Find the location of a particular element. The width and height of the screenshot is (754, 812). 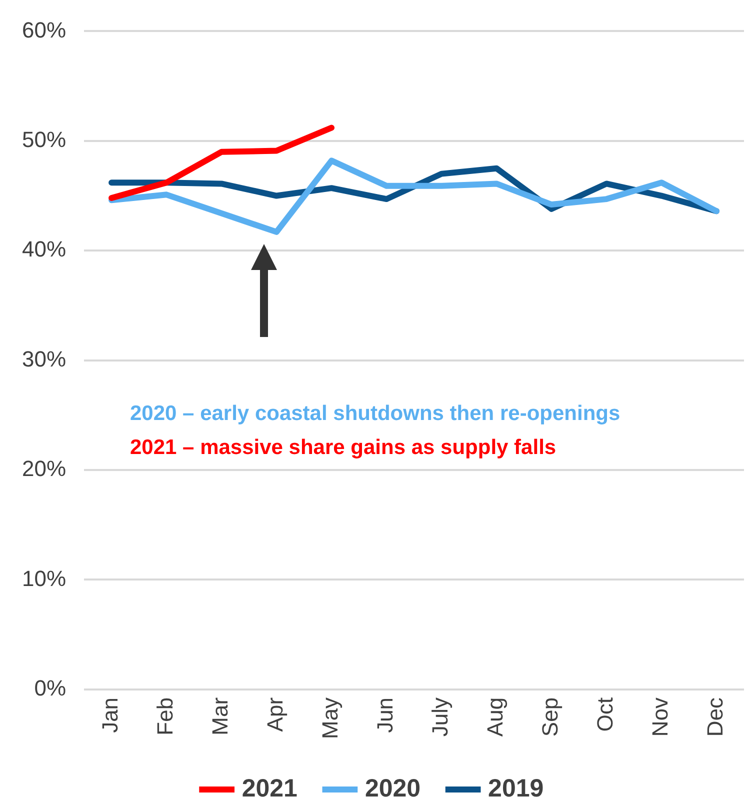

y-tick-label: 0% is located at coordinates (50, 688).